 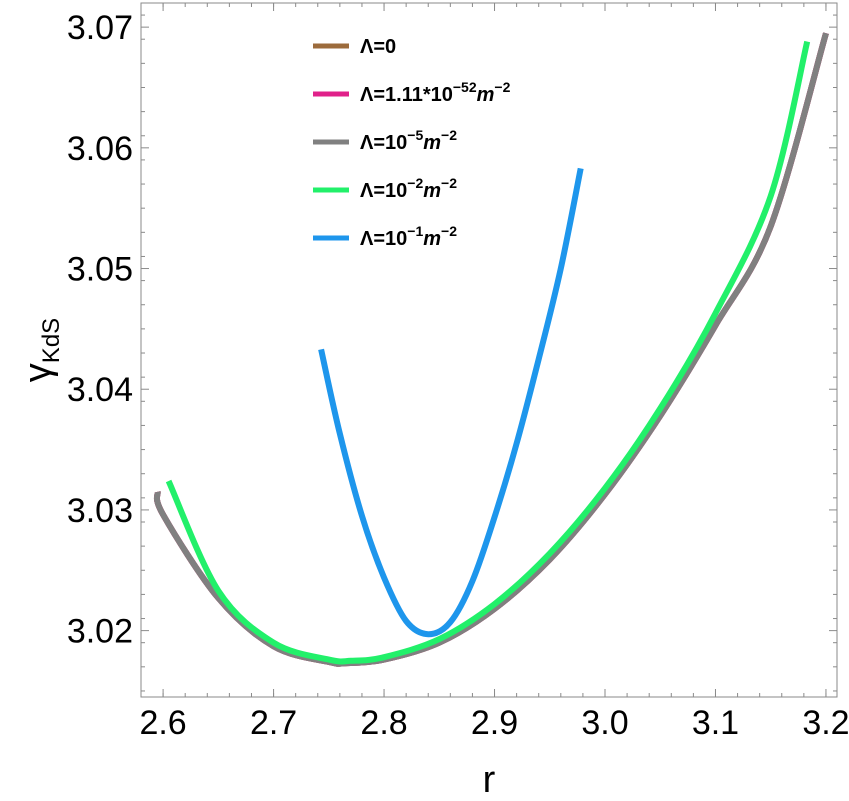 I want to click on legend-label: Λ=10−5m−2, so click(x=408, y=140).